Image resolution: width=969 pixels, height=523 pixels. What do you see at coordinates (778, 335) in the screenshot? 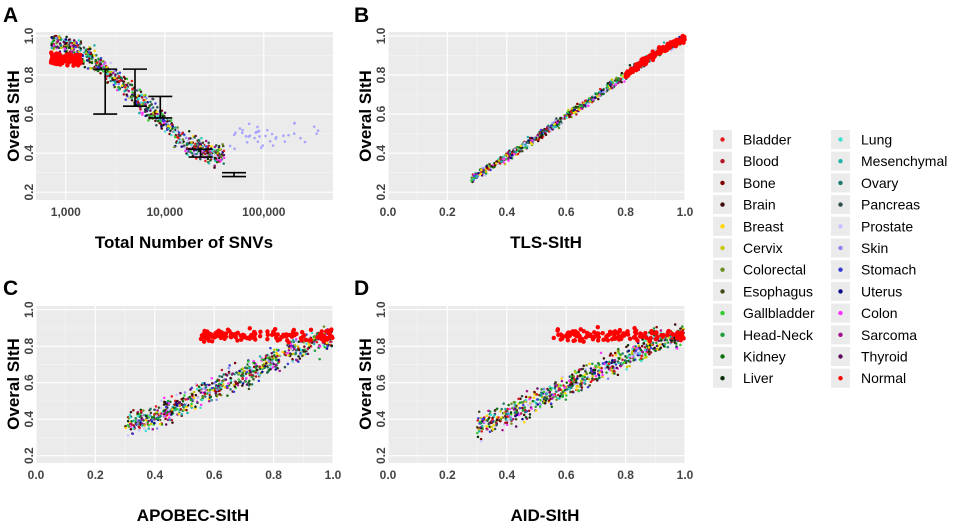
I see `legend-label: Head-Neck` at bounding box center [778, 335].